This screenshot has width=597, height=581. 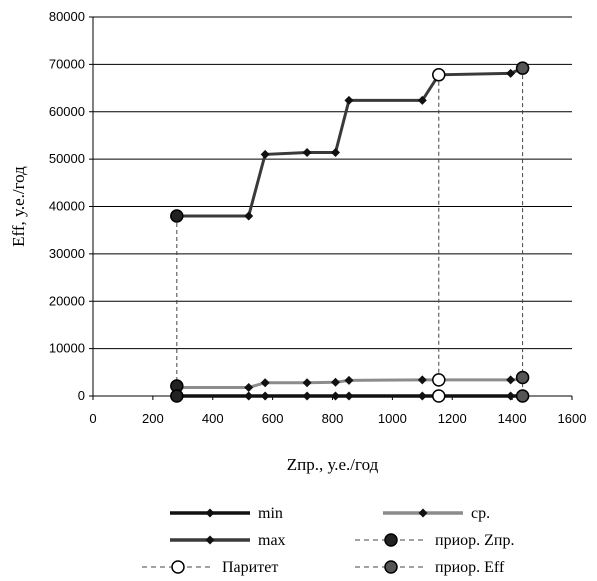 I want to click on x-tick-label: 1000, so click(x=392, y=418).